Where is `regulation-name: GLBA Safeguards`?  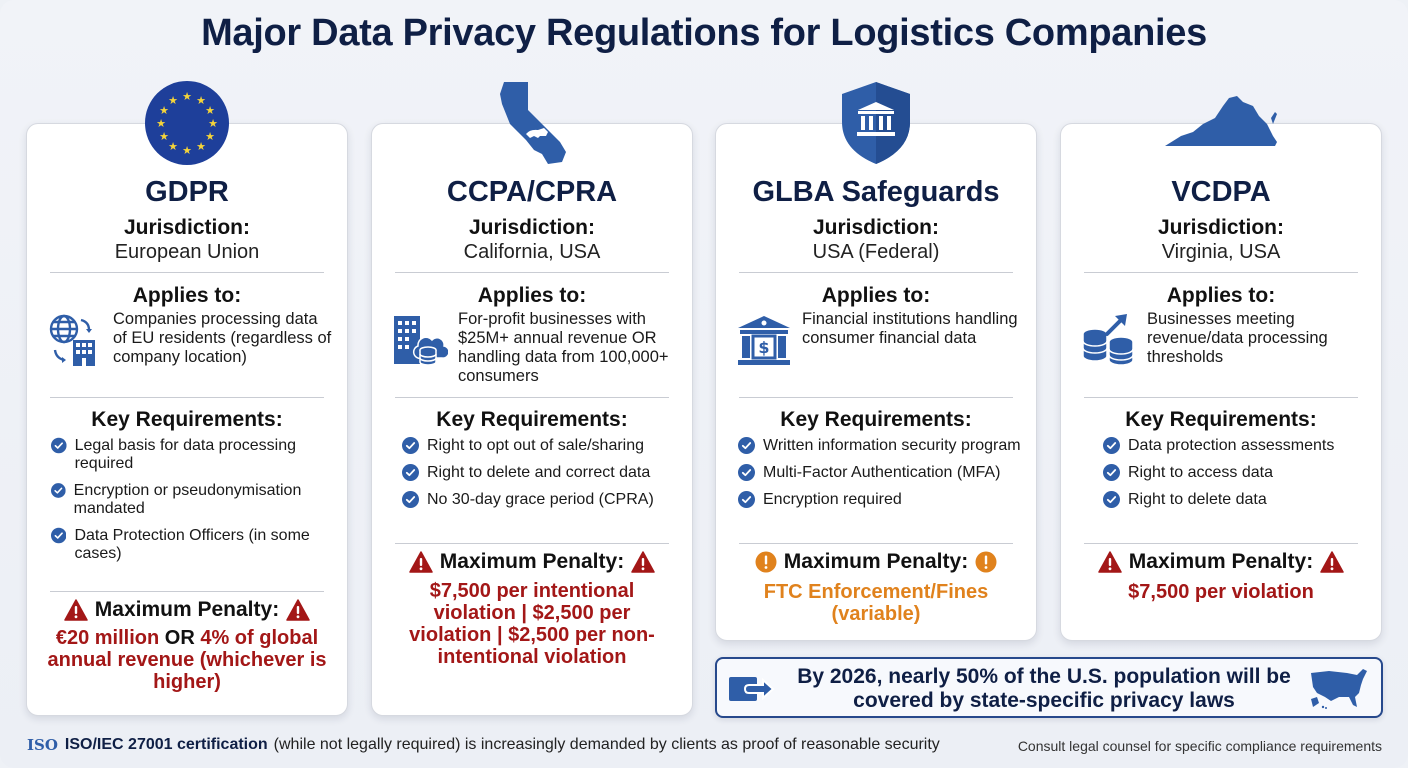 regulation-name: GLBA Safeguards is located at coordinates (876, 192).